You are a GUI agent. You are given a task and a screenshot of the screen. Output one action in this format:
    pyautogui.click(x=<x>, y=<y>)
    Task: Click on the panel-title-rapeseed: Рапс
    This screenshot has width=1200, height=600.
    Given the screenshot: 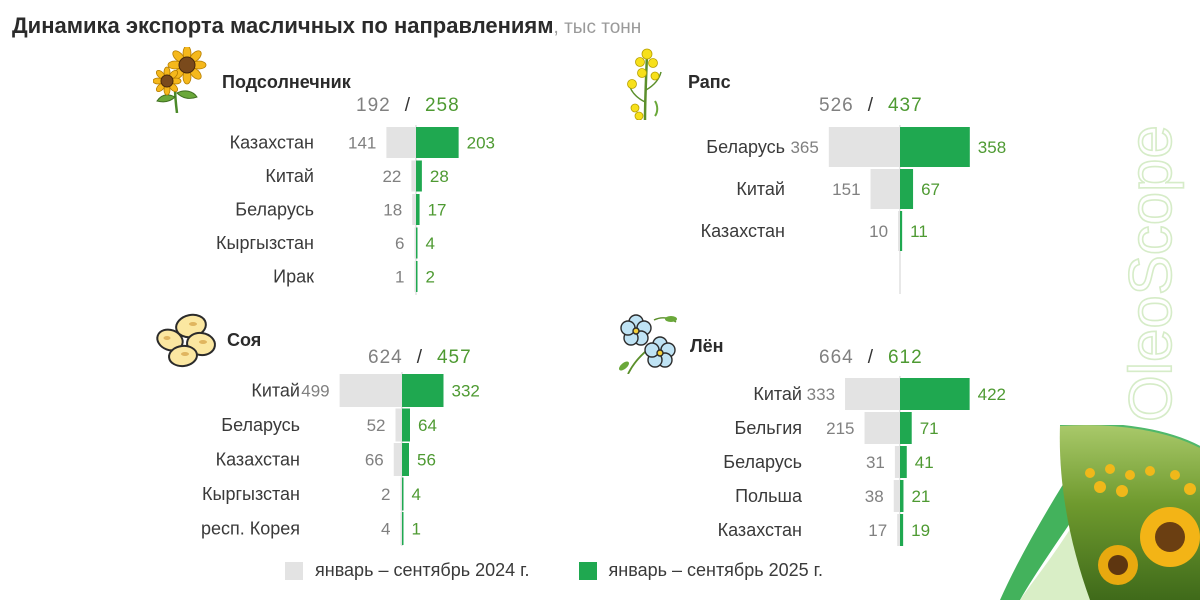 What is the action you would take?
    pyautogui.click(x=709, y=82)
    